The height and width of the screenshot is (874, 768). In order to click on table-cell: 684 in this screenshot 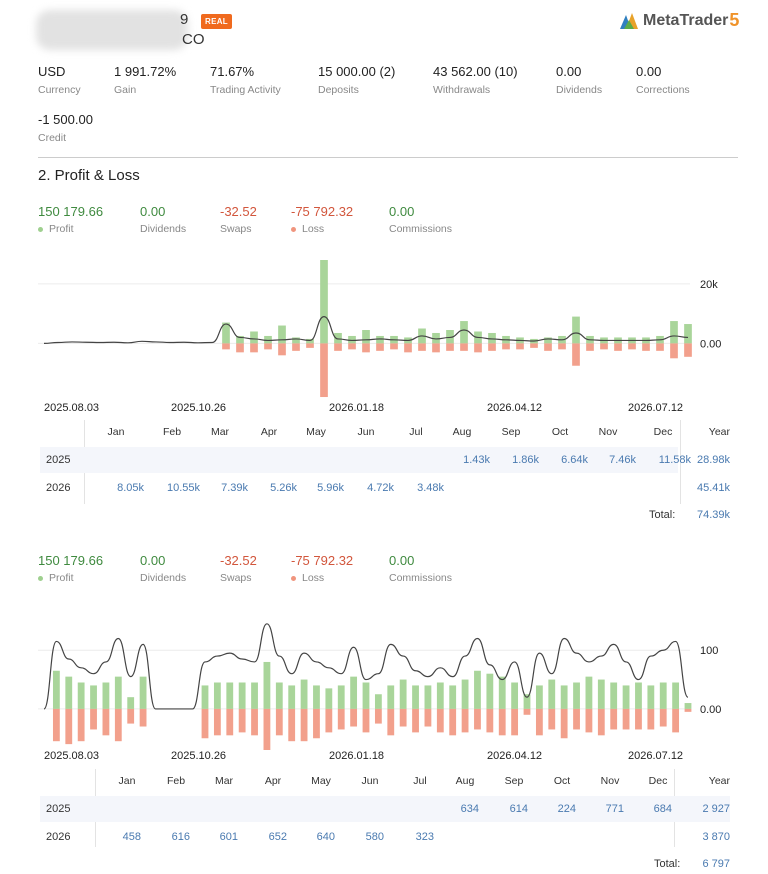, I will do `click(662, 809)`.